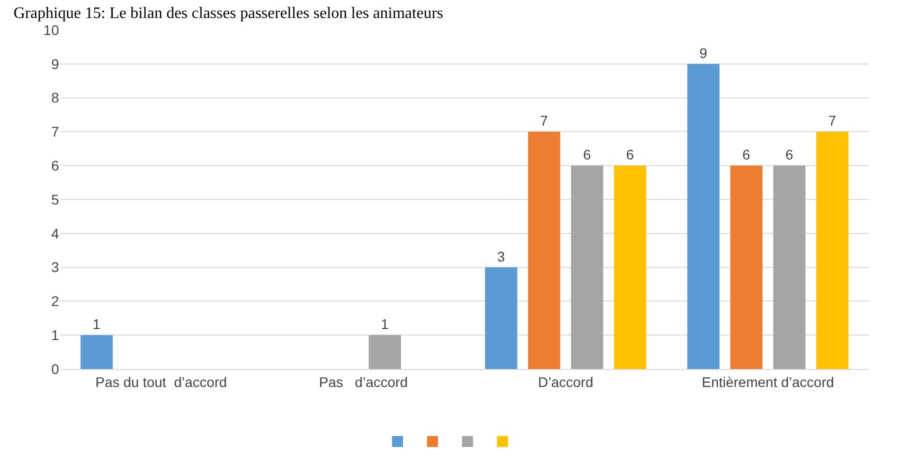 The image size is (899, 469). What do you see at coordinates (55, 98) in the screenshot?
I see `y-tick-label: 8` at bounding box center [55, 98].